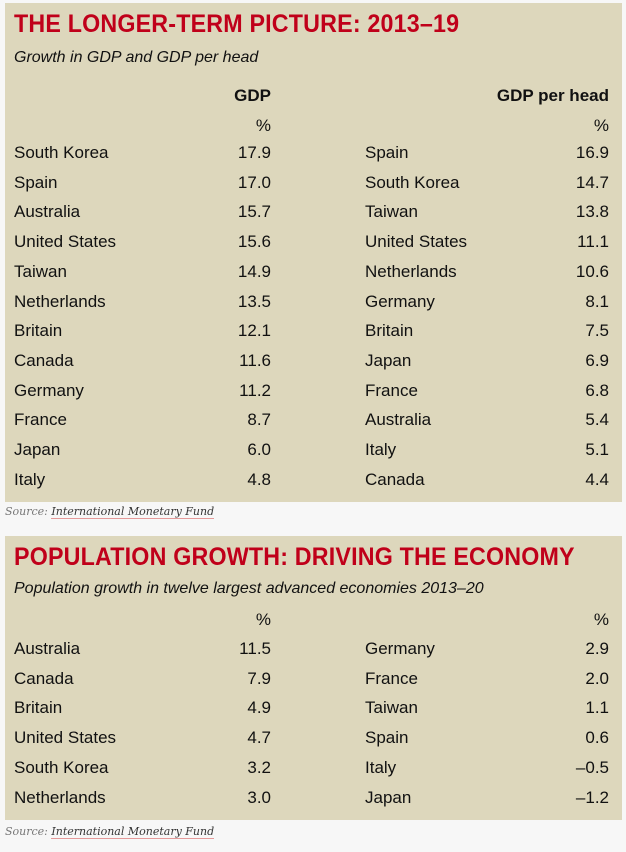 The height and width of the screenshot is (852, 626). I want to click on growth-value: 17.0, so click(254, 182).